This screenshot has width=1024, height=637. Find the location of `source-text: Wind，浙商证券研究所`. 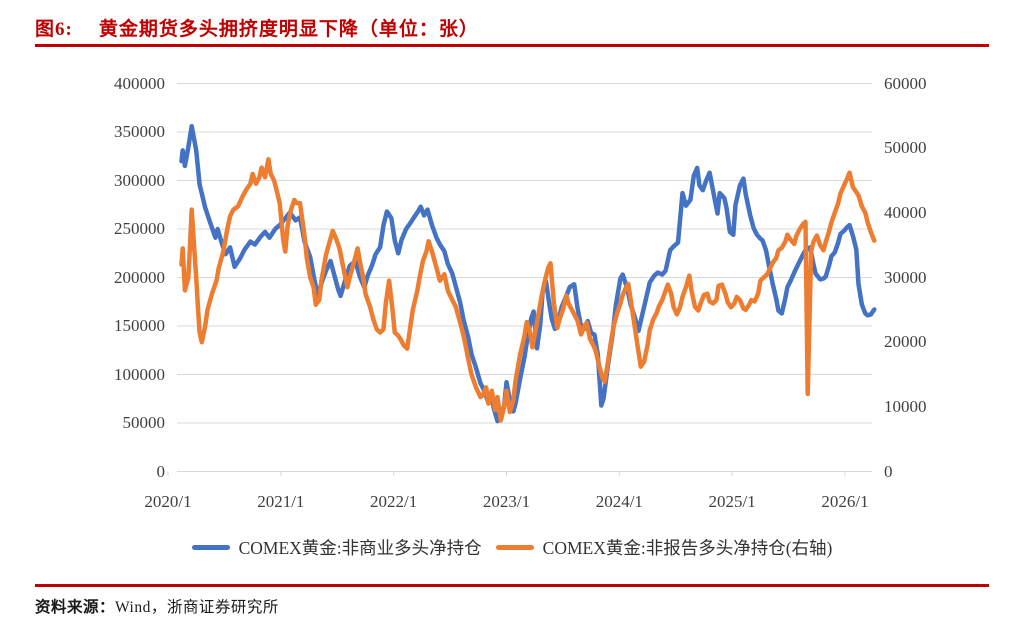

source-text: Wind，浙商证券研究所 is located at coordinates (197, 607).